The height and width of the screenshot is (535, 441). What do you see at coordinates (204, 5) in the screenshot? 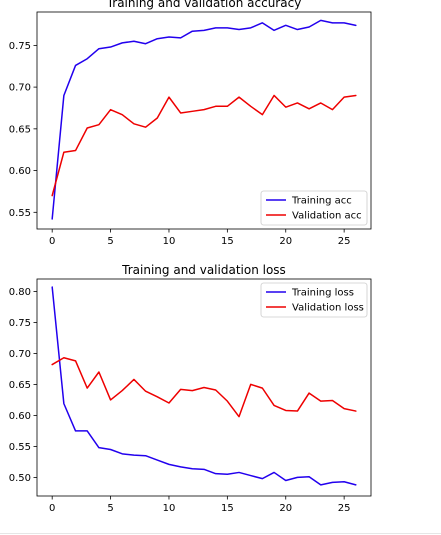
I see `chart-title: Training and validation accuracy` at bounding box center [204, 5].